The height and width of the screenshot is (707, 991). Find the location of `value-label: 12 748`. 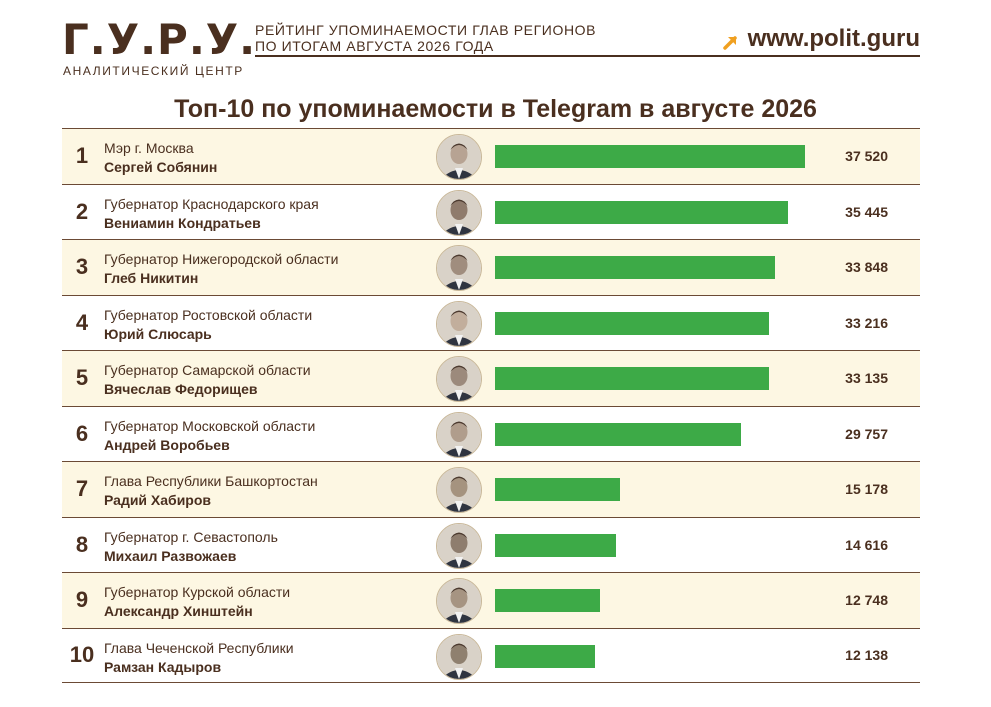

value-label: 12 748 is located at coordinates (866, 600).